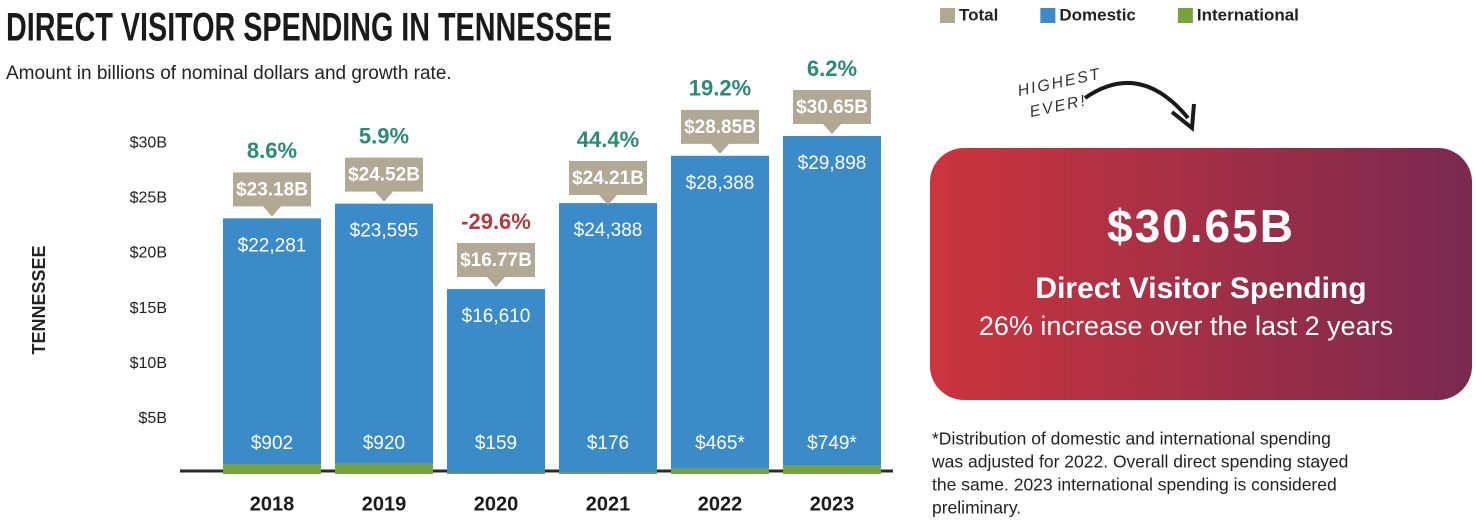  Describe the element at coordinates (148, 253) in the screenshot. I see `y-tick-label: $20B` at that location.